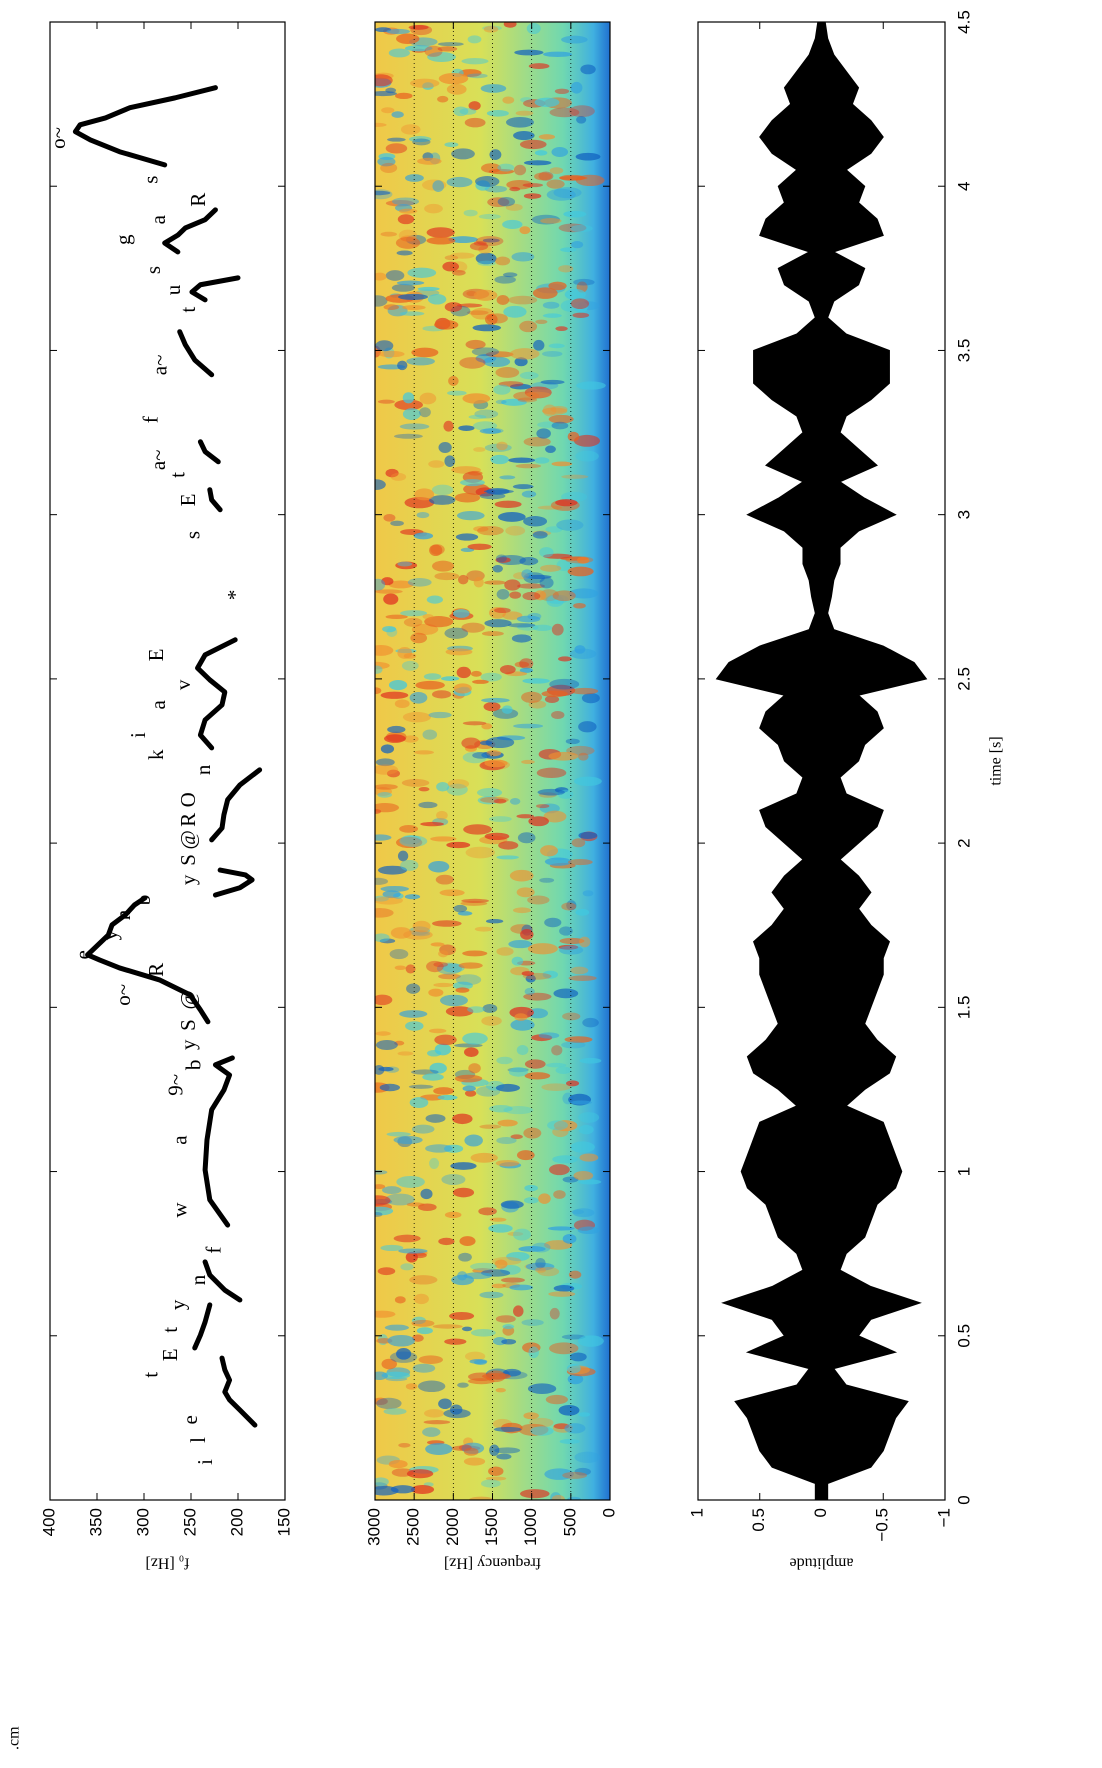  I want to click on y-tick-label: 0.5, so click(758, 1520).